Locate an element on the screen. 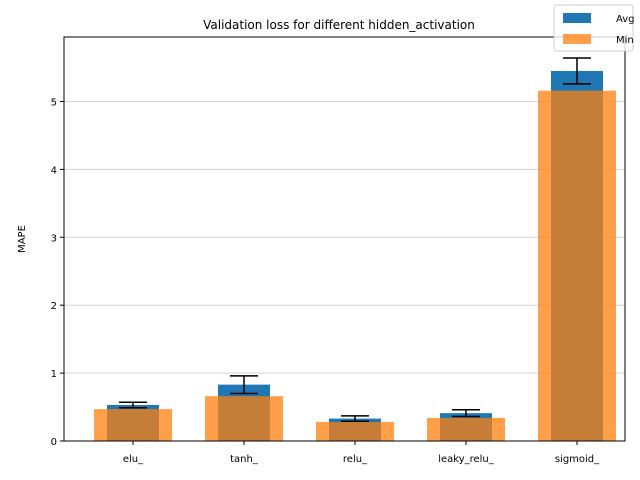  x-tick-label: relu_ is located at coordinates (355, 459).